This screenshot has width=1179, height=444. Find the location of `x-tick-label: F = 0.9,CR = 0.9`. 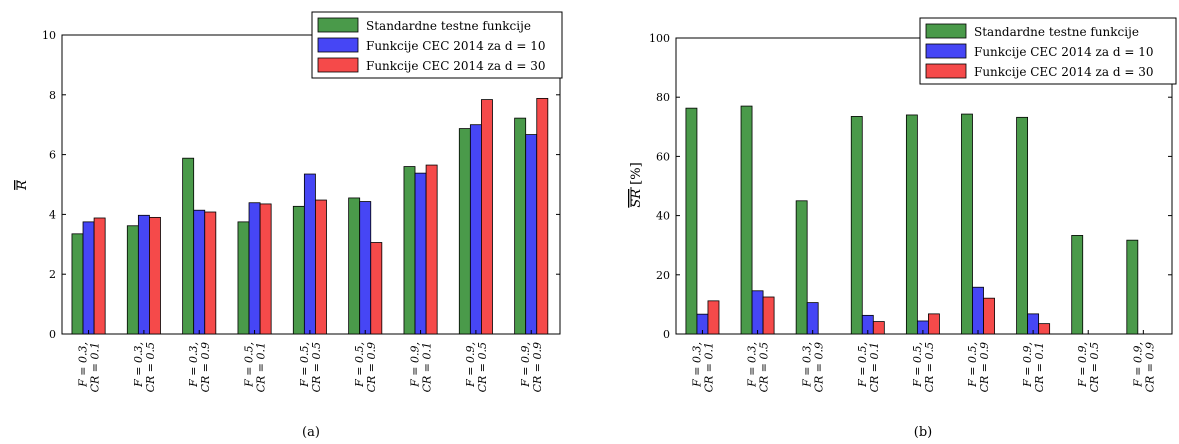

x-tick-label: F = 0.9,CR = 0.9 is located at coordinates (531, 367).